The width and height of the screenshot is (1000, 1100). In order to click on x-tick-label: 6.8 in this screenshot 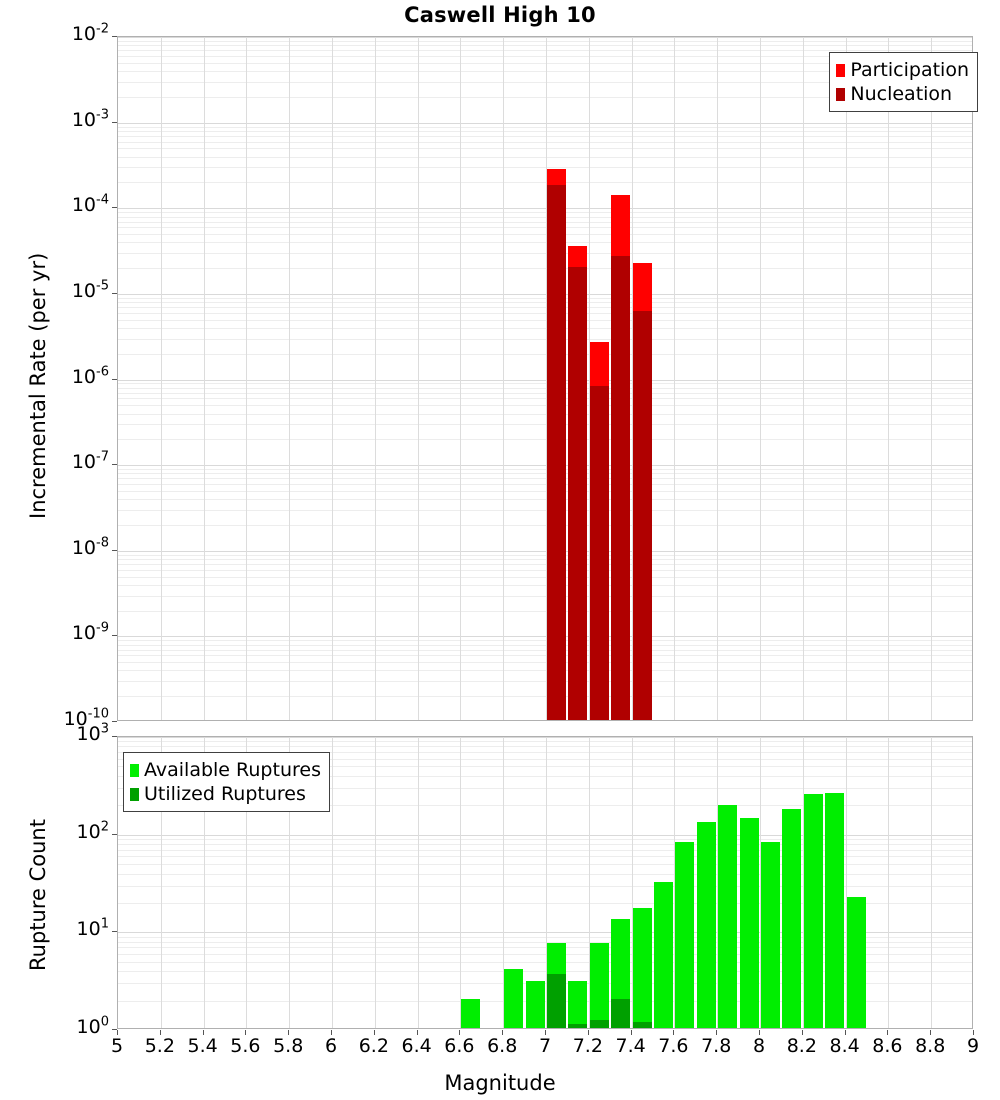, I will do `click(502, 1046)`.